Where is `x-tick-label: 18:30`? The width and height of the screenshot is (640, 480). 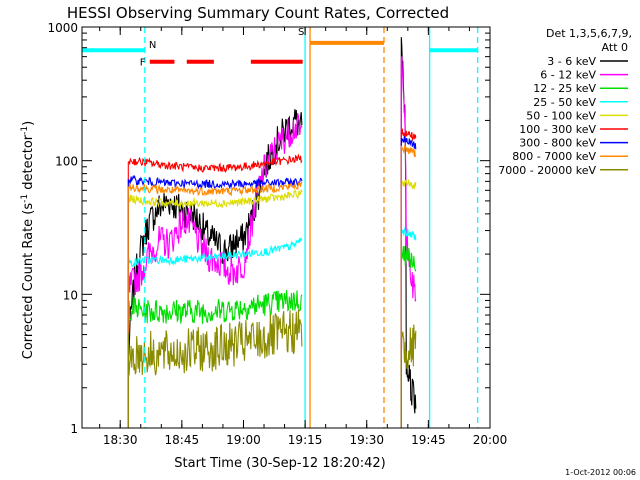
x-tick-label: 18:30 is located at coordinates (120, 440).